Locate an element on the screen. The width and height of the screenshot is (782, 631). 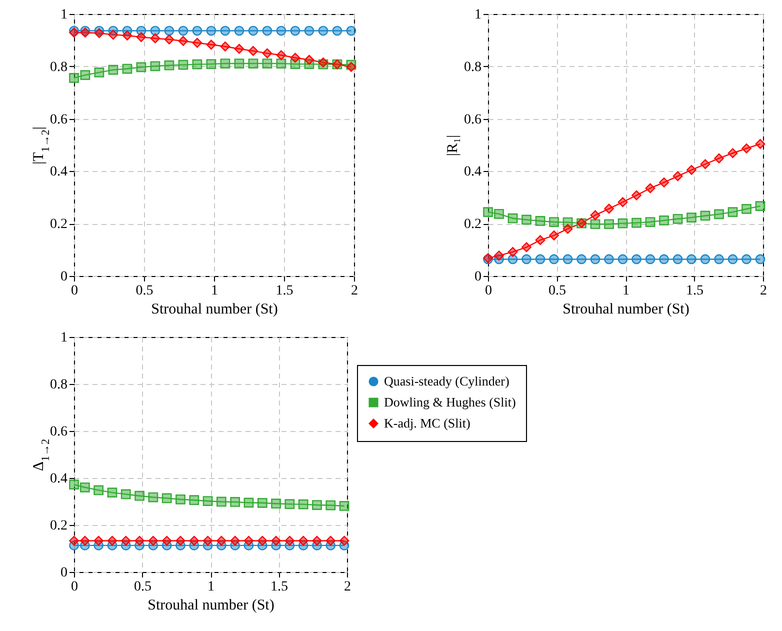
y-tick-label: 0.2 is located at coordinates (473, 224).